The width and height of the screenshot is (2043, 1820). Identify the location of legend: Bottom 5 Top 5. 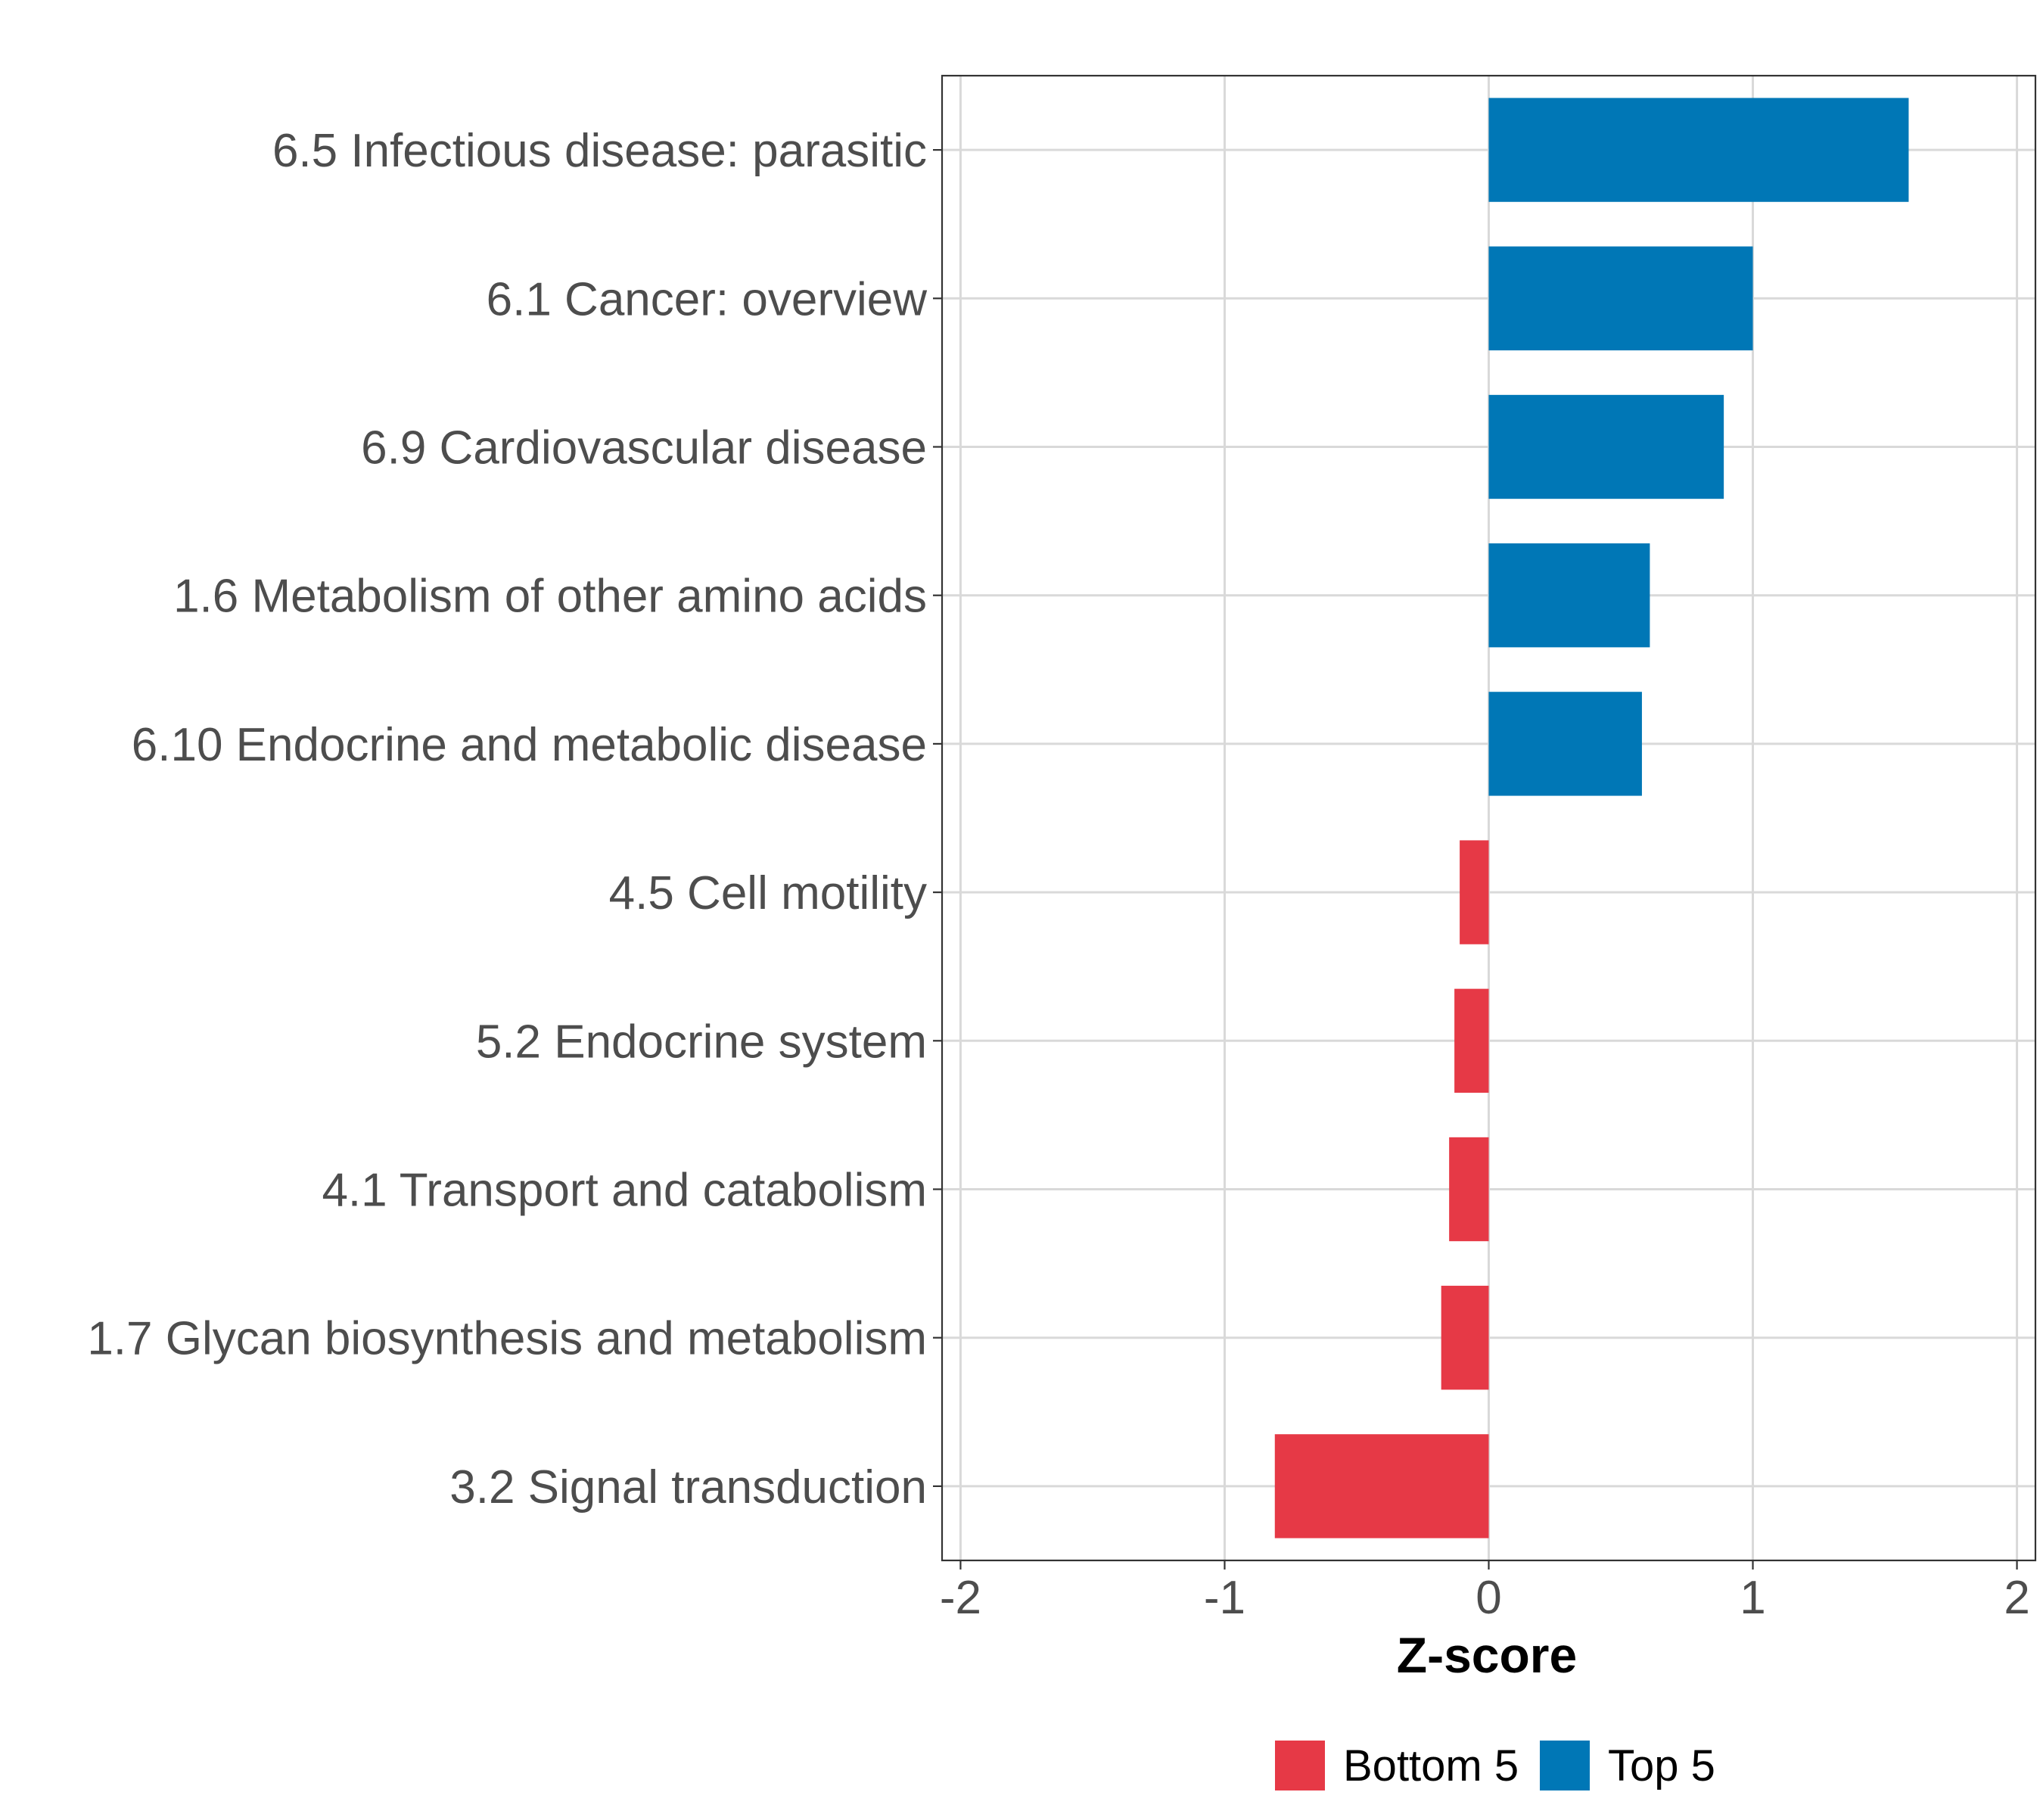
(1495, 1765).